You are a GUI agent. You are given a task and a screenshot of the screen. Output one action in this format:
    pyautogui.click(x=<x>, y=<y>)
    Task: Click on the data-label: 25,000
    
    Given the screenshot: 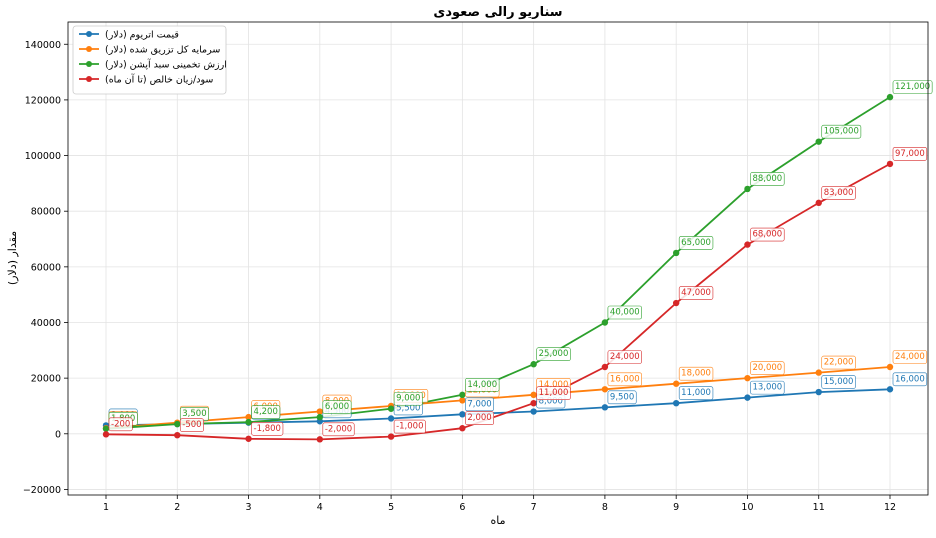 What is the action you would take?
    pyautogui.click(x=553, y=354)
    